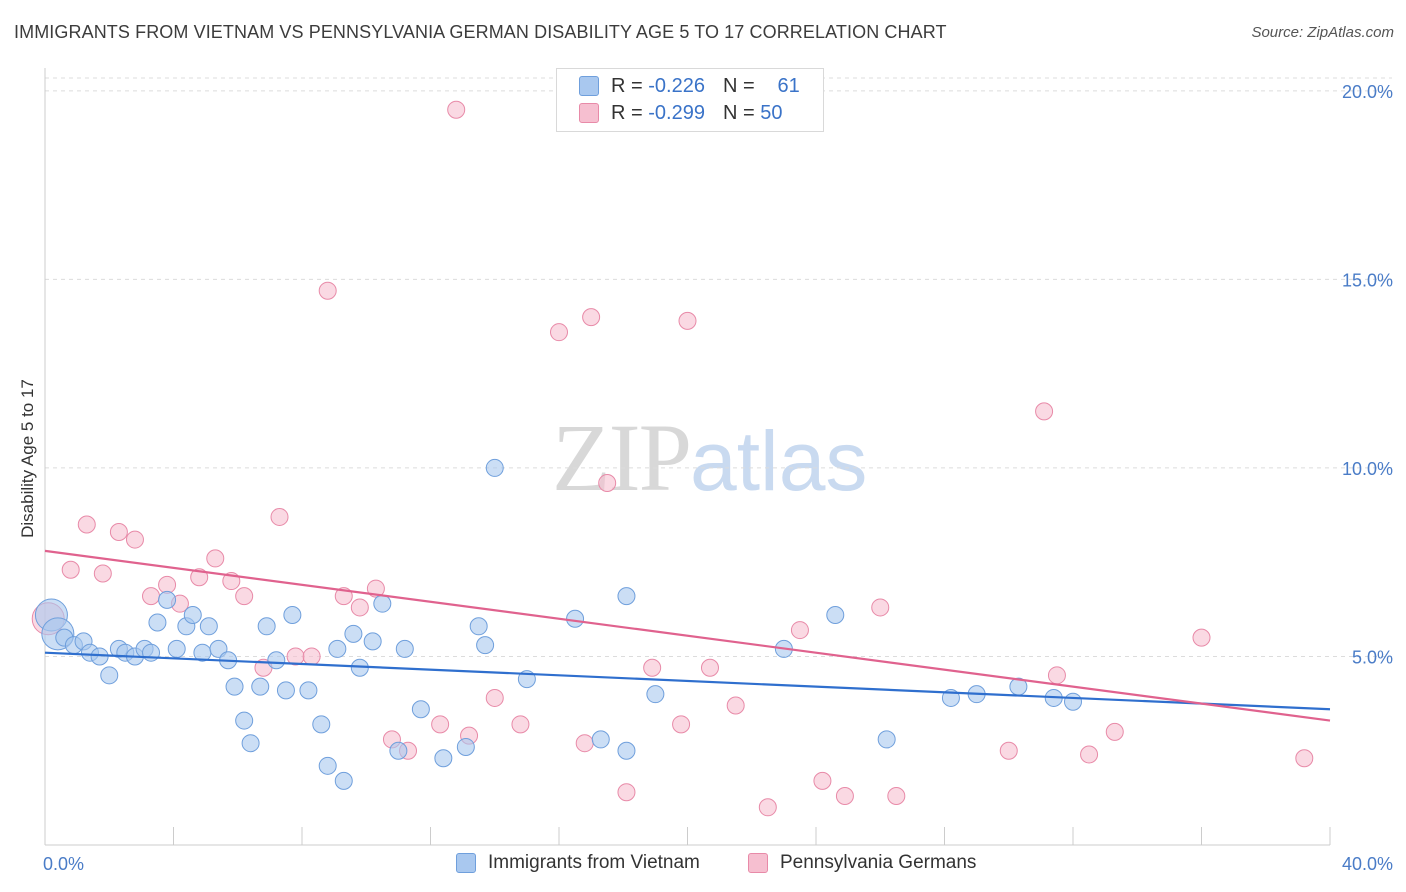 Image resolution: width=1406 pixels, height=892 pixels. Describe the element at coordinates (687, 681) in the screenshot. I see `trend-line-vietnam` at that location.